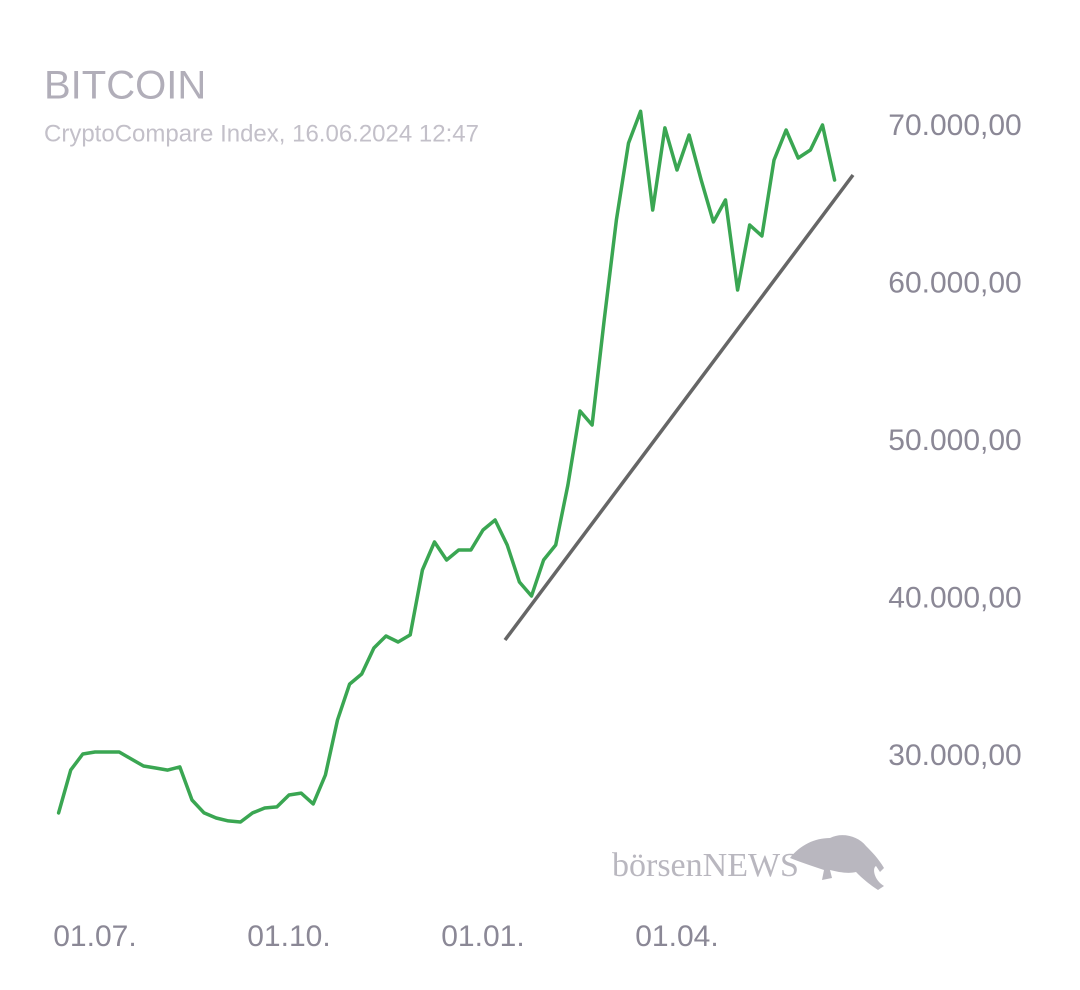  Describe the element at coordinates (288, 936) in the screenshot. I see `x-tick-label: 01.10.` at that location.